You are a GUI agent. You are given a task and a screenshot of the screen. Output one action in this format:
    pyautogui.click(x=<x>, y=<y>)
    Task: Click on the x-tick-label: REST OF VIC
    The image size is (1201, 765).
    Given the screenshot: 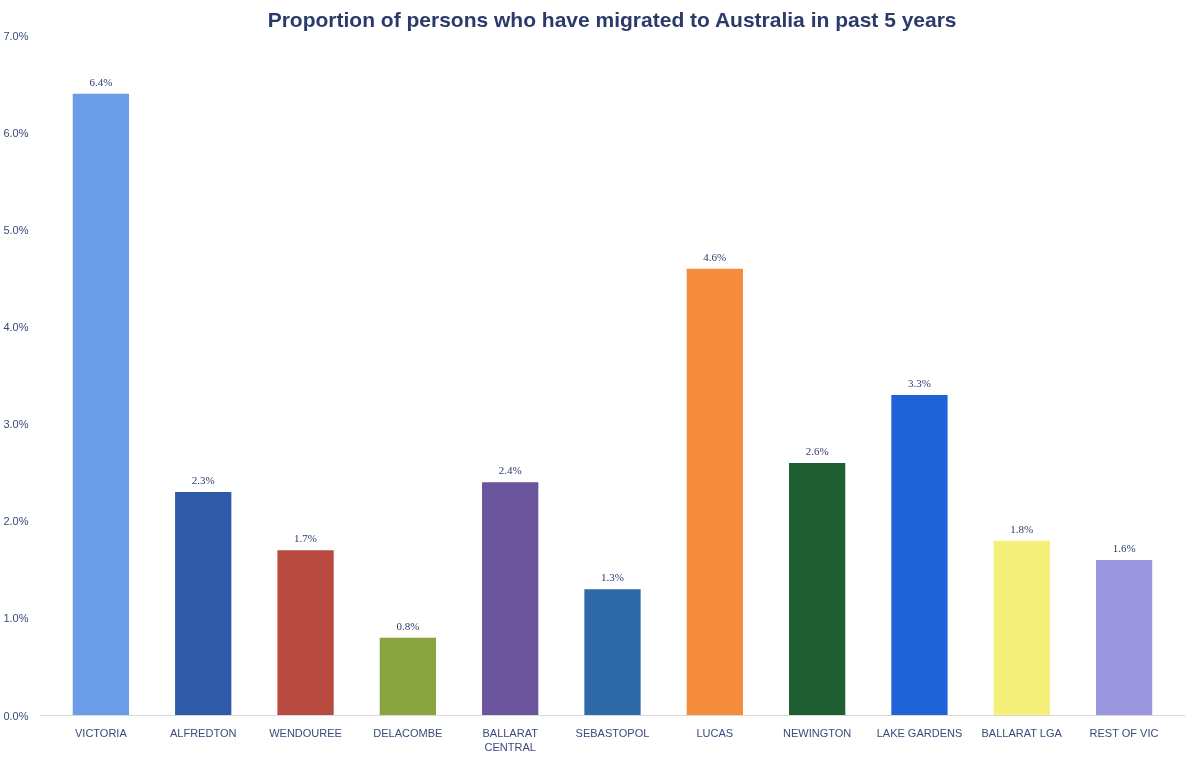 What is the action you would take?
    pyautogui.click(x=1124, y=732)
    